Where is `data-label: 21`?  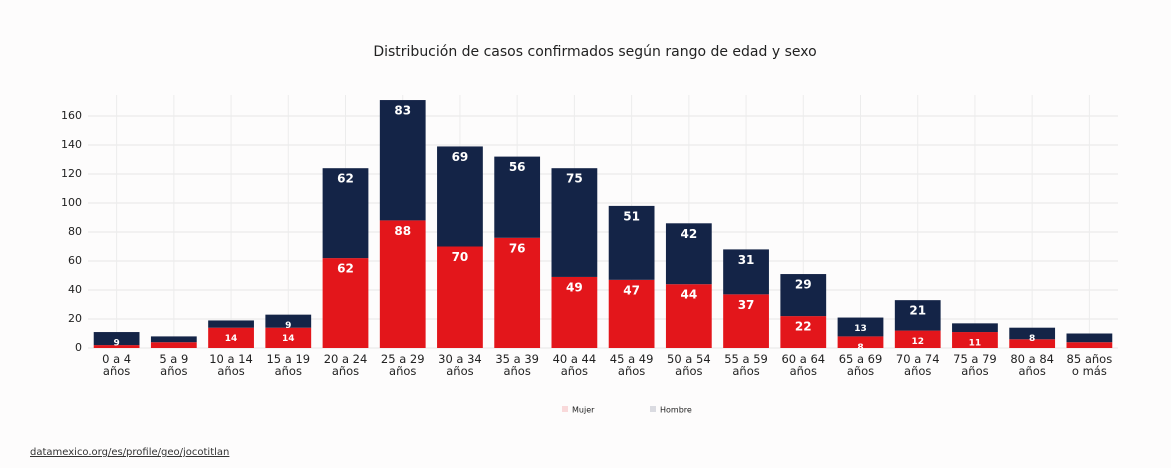
data-label: 21 is located at coordinates (917, 311).